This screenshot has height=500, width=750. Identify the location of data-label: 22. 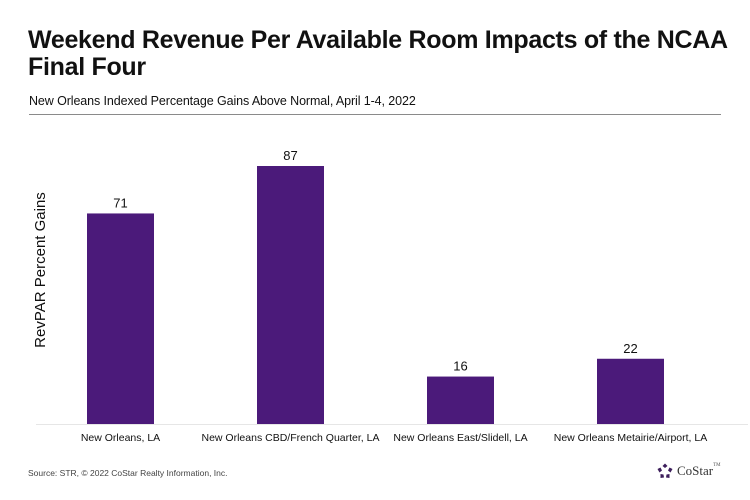
(630, 348).